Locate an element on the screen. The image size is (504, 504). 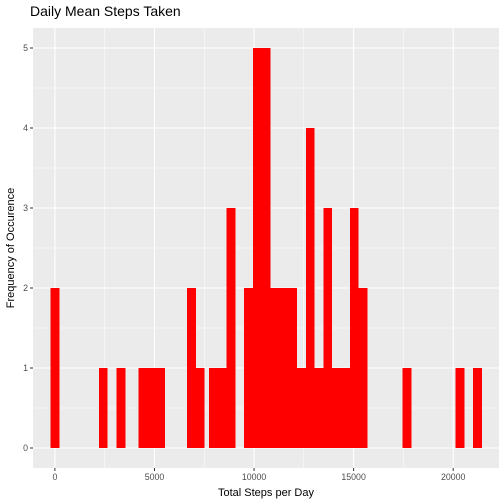
y-tick-label: 0 is located at coordinates (25, 448).